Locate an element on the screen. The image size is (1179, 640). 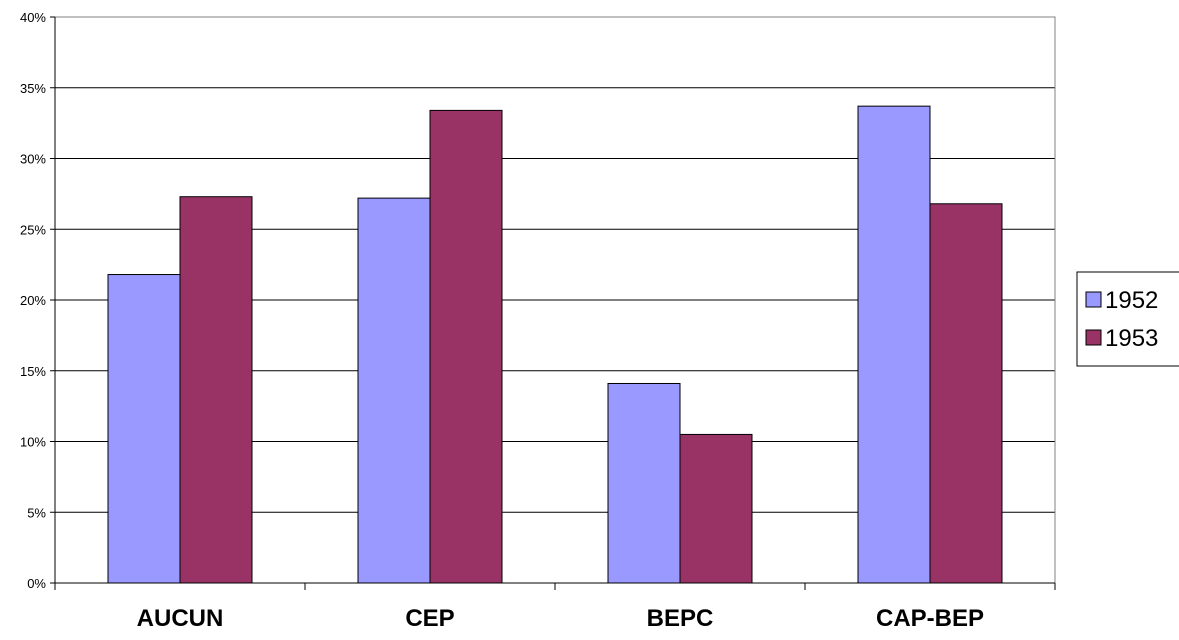
y-tick-label: 20% is located at coordinates (33, 300).